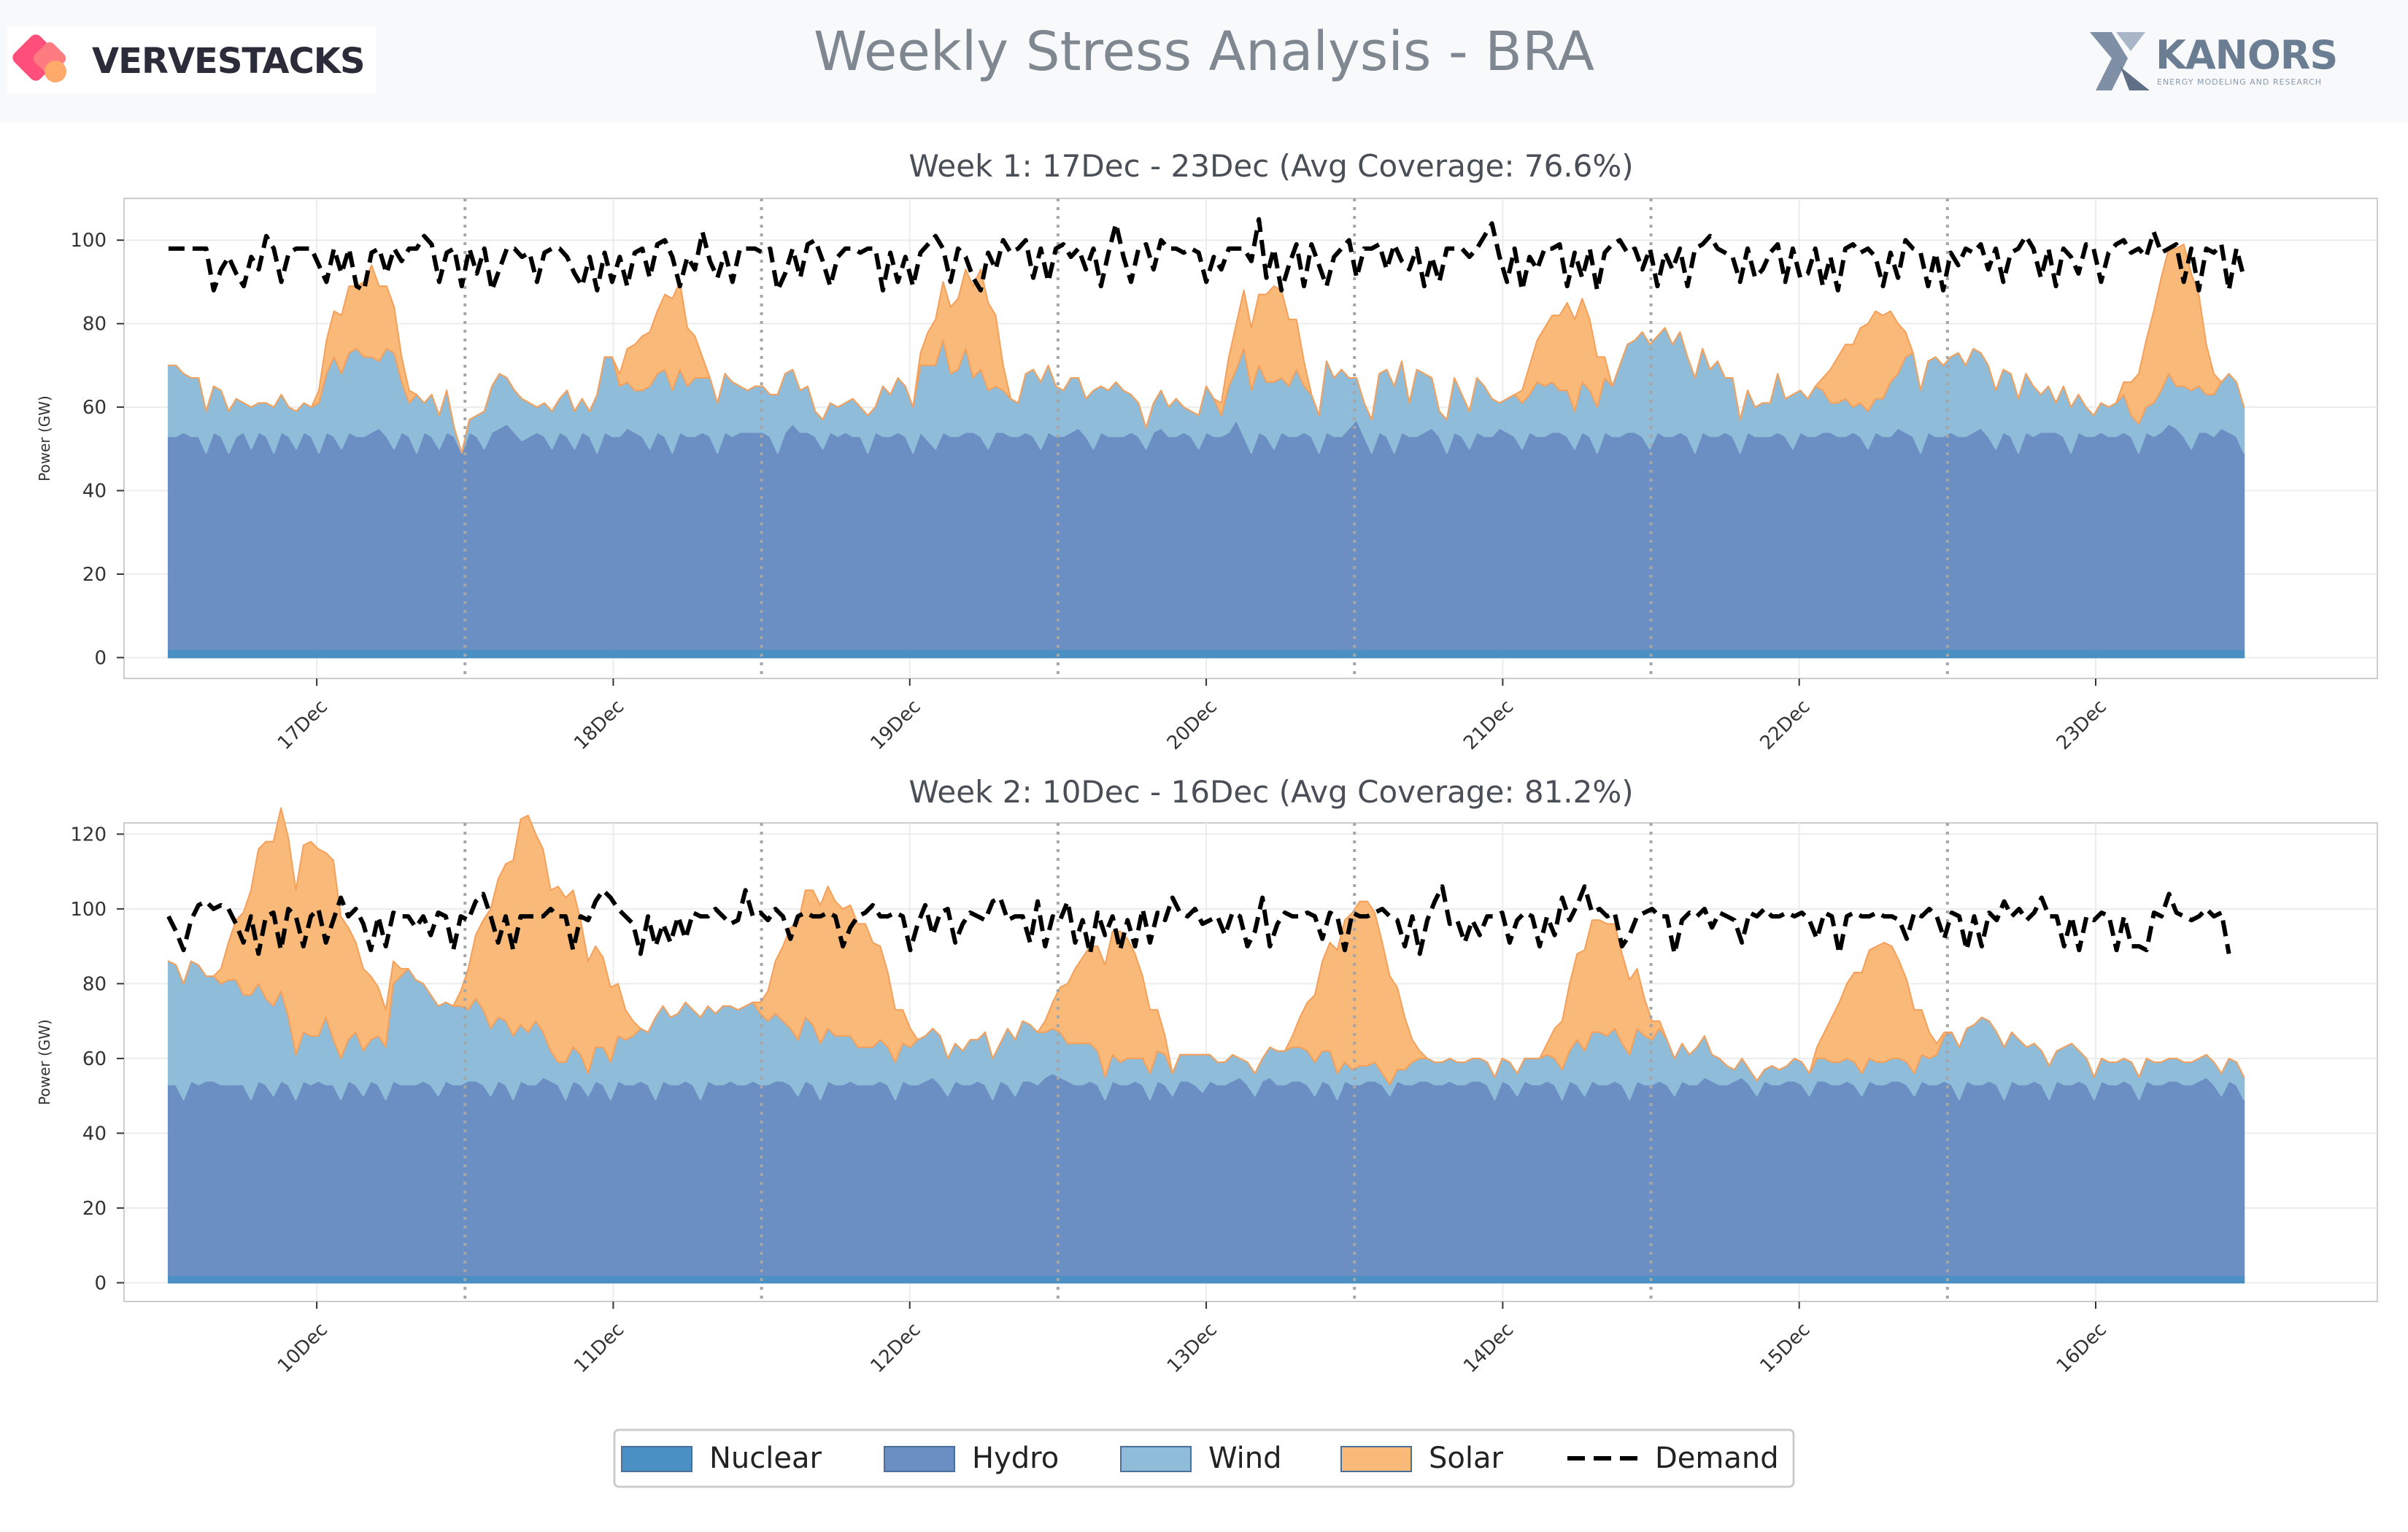  Describe the element at coordinates (2082, 1348) in the screenshot. I see `x-tick-label: 16Dec` at that location.